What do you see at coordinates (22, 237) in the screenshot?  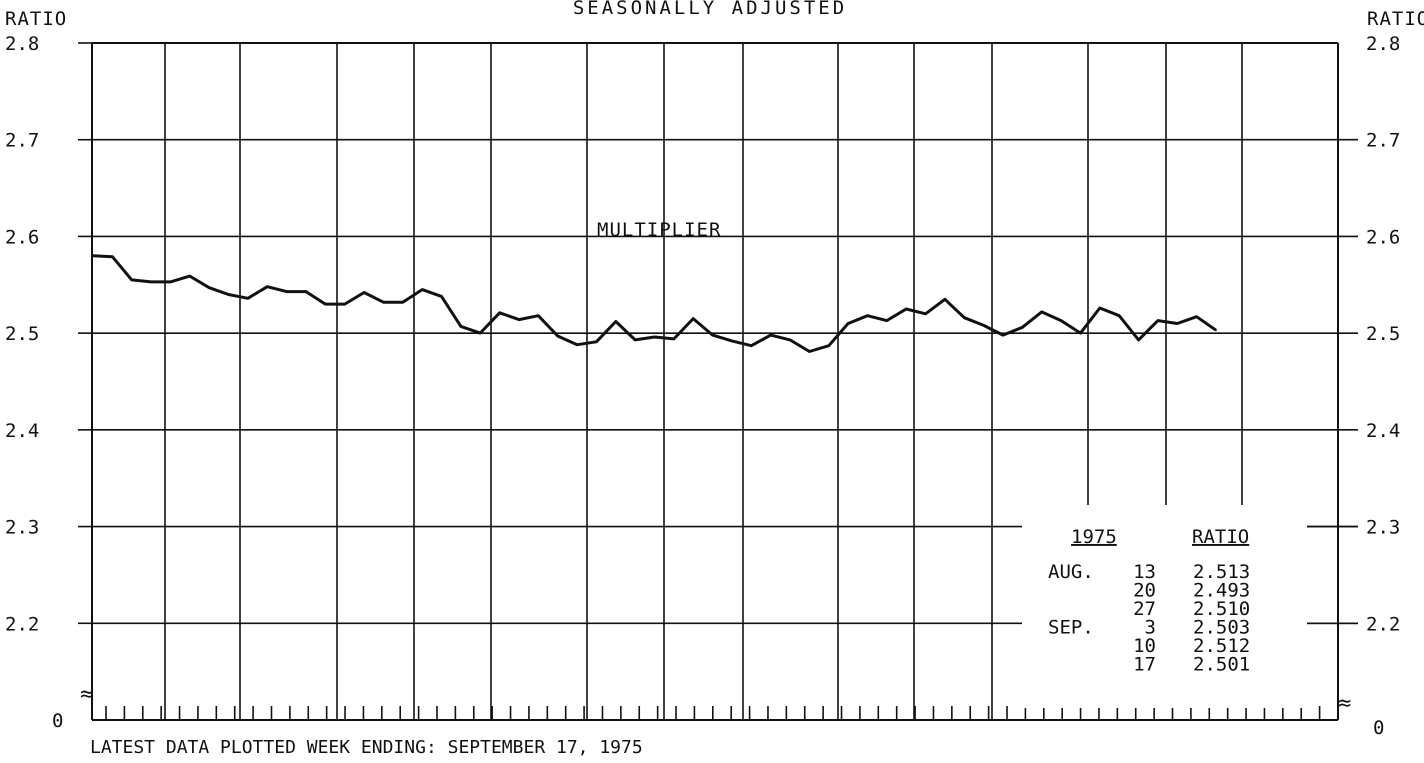 I see `y-tick-label-left: 2.6` at bounding box center [22, 237].